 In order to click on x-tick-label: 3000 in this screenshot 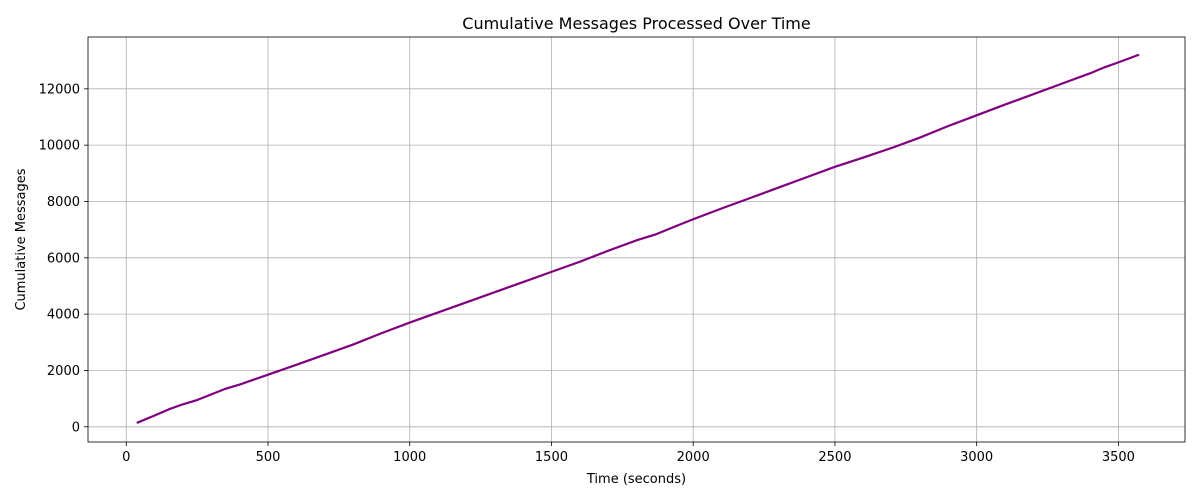, I will do `click(976, 457)`.